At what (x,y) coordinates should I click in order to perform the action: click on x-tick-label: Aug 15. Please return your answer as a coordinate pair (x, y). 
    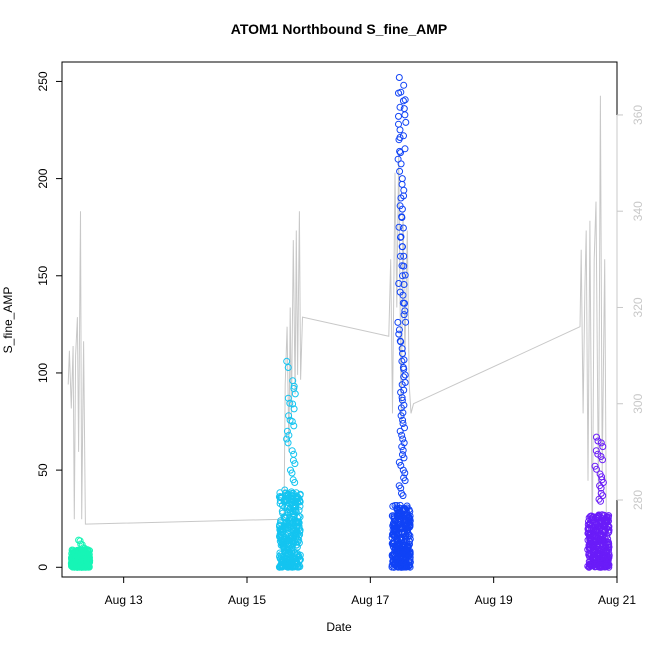
    Looking at the image, I should click on (247, 600).